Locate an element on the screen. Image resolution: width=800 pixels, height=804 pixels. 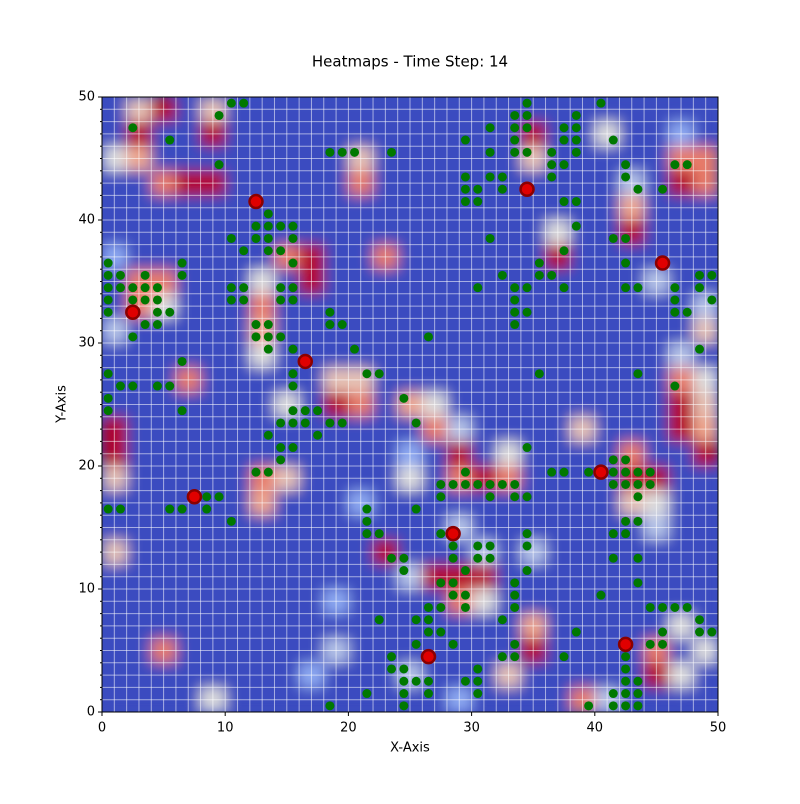
y-tick-label: 30 is located at coordinates (86, 343).